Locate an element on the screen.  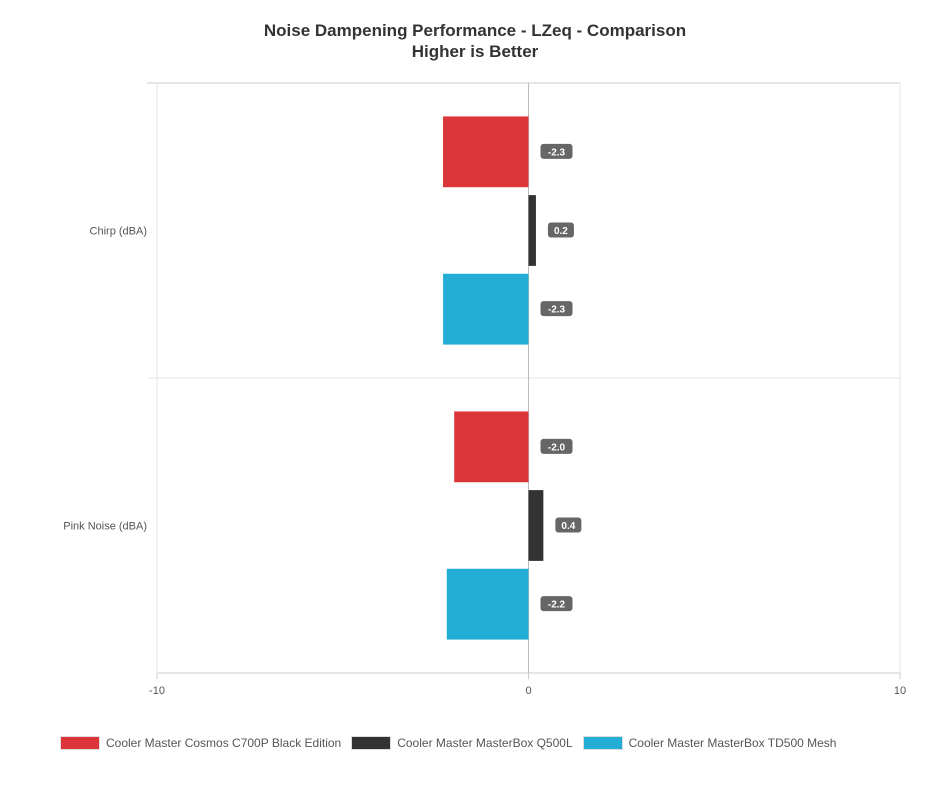
legend-item: Cooler Master MasterBox TD500 Mesh is located at coordinates (709, 743).